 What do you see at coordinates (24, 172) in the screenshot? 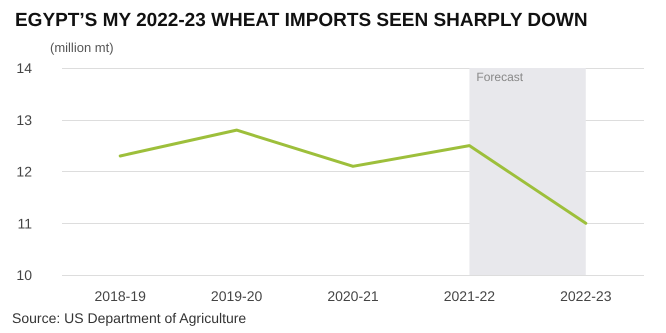
I see `y-tick-label: 12` at bounding box center [24, 172].